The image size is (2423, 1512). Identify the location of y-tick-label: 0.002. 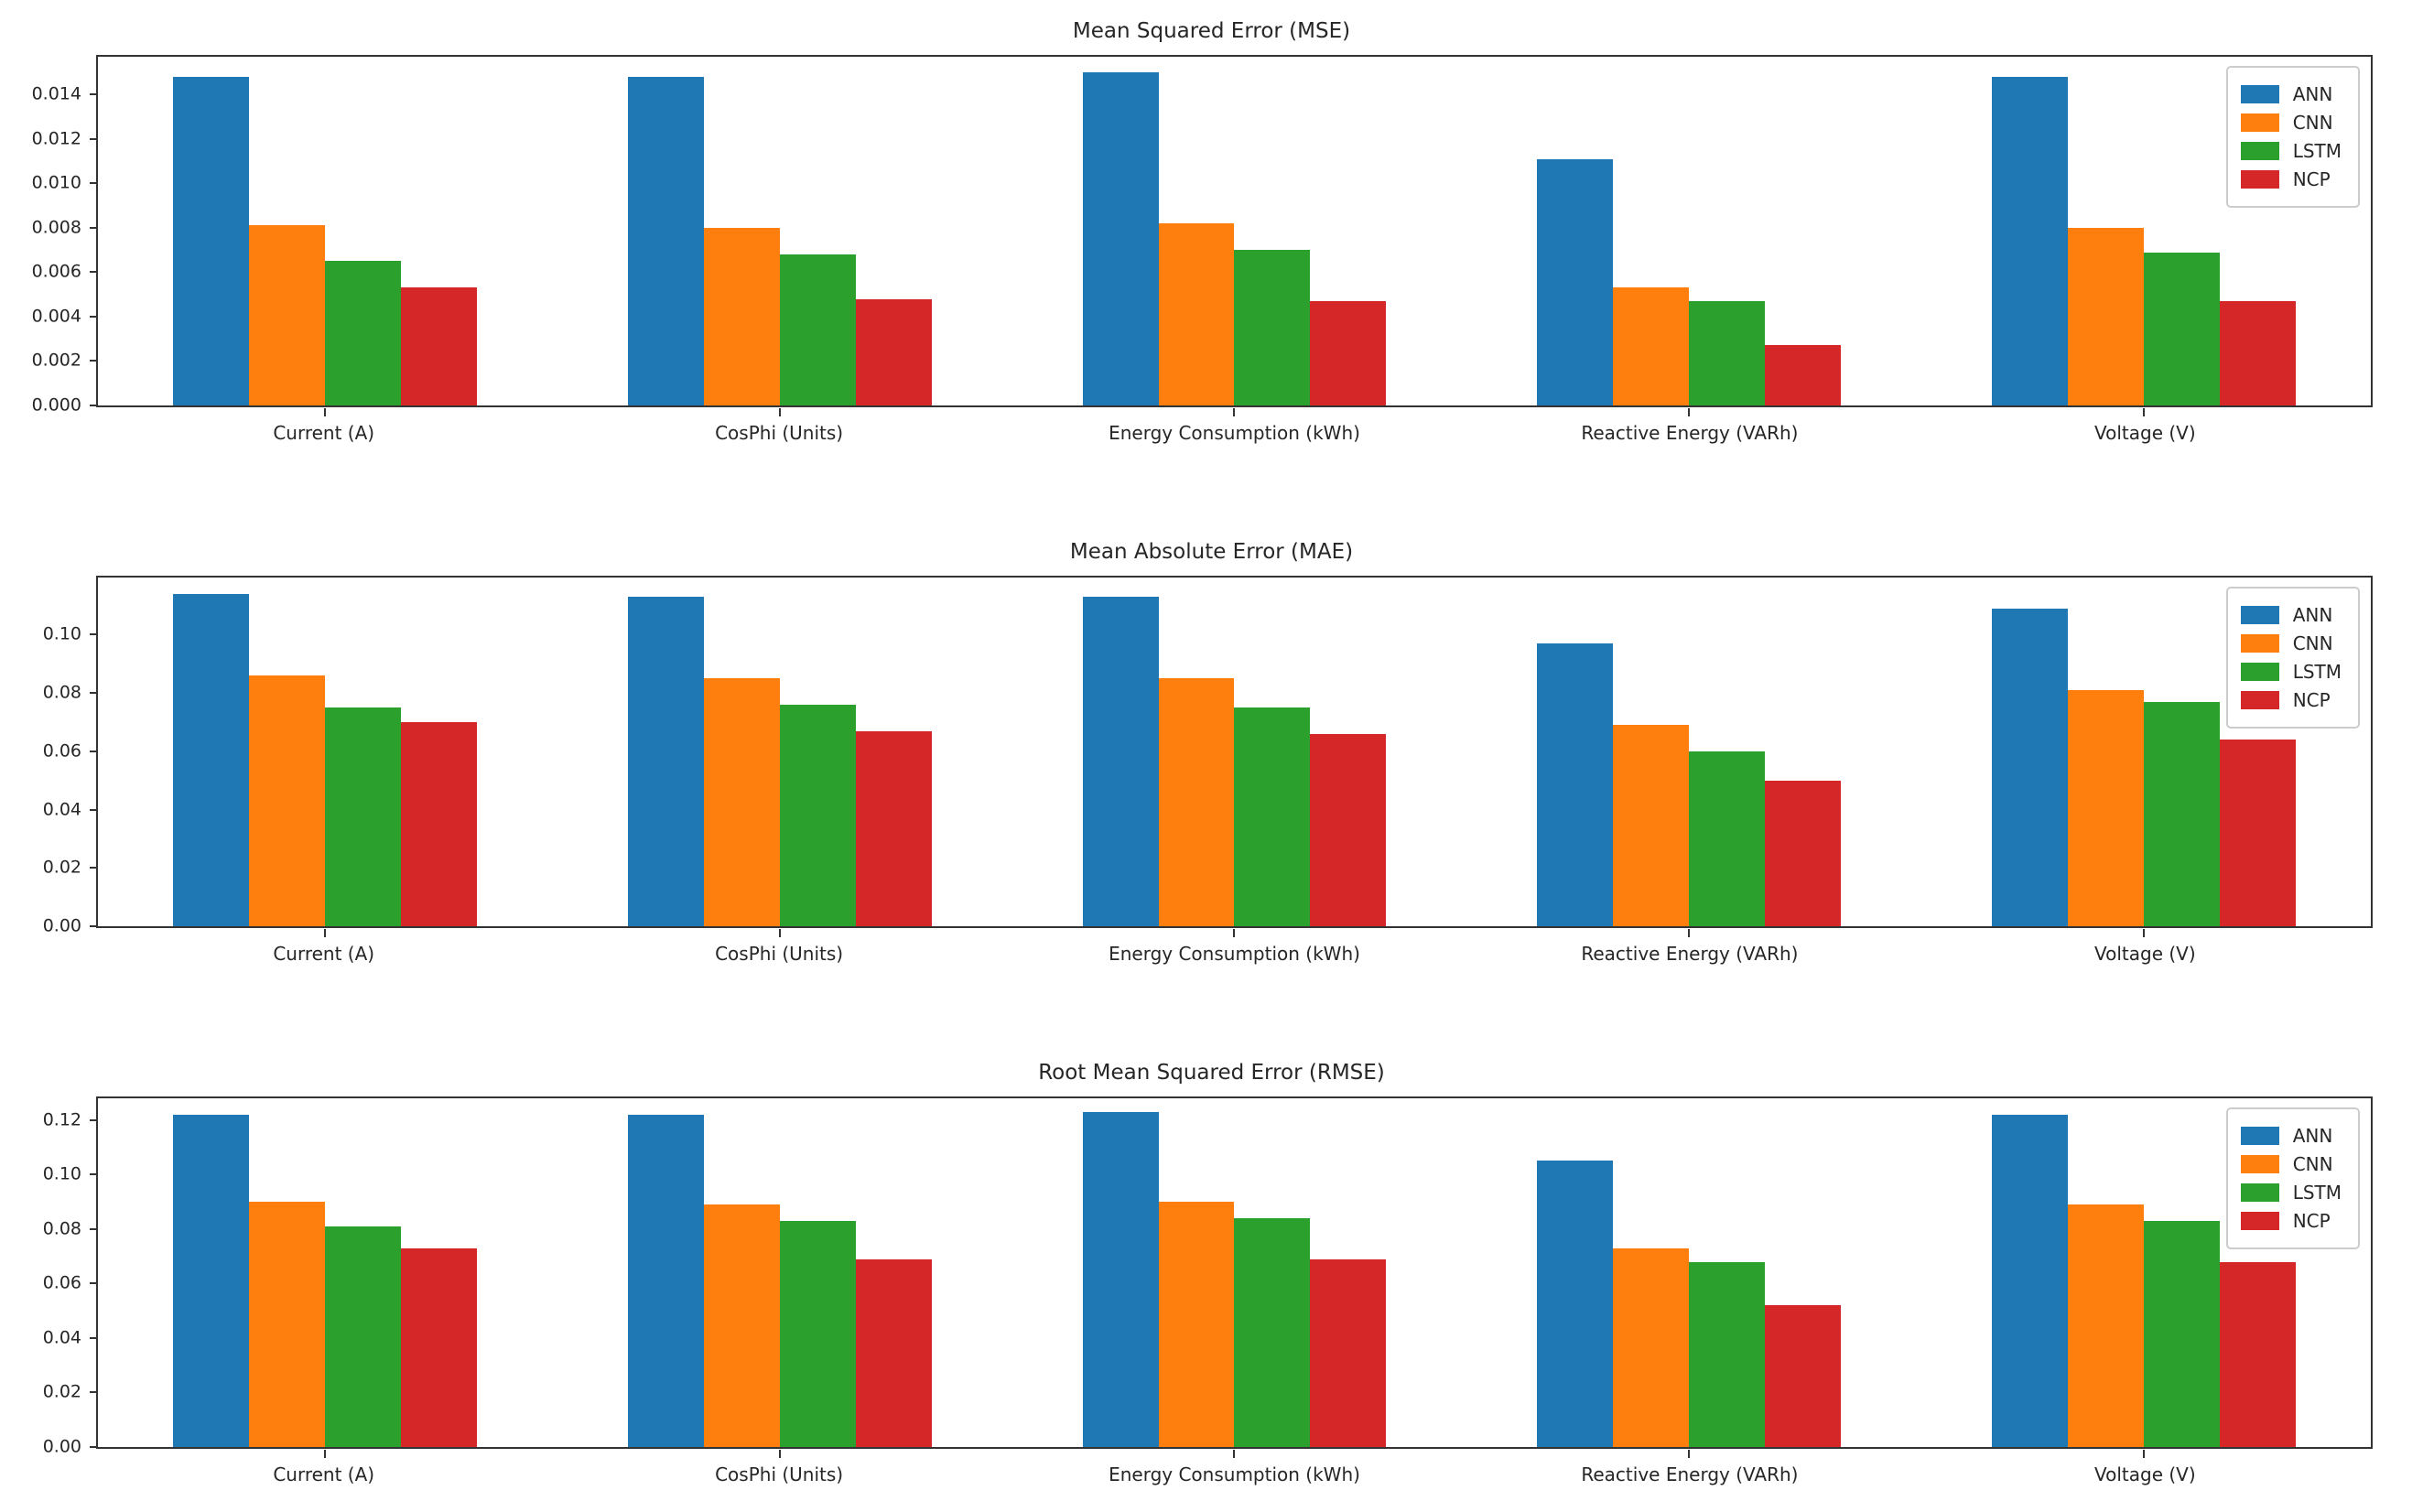
(56, 360).